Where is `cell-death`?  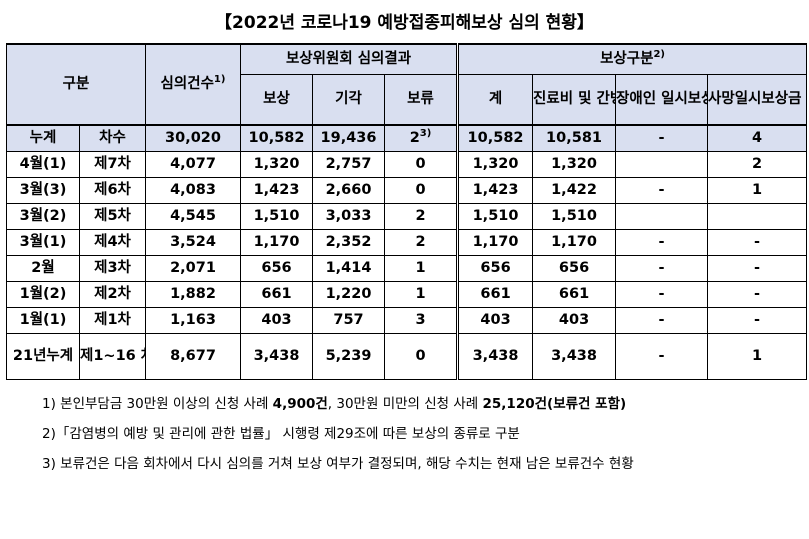
cell-death is located at coordinates (757, 216).